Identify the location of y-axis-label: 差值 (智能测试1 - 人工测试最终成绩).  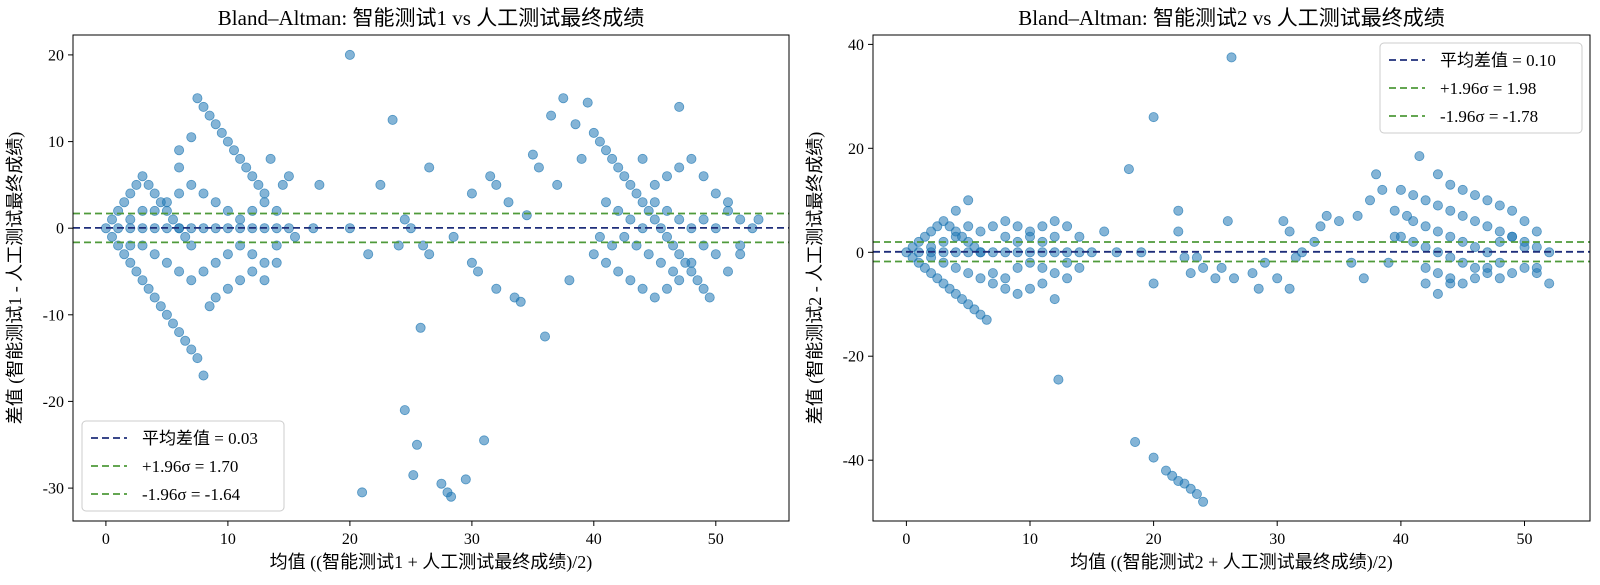
(15, 278).